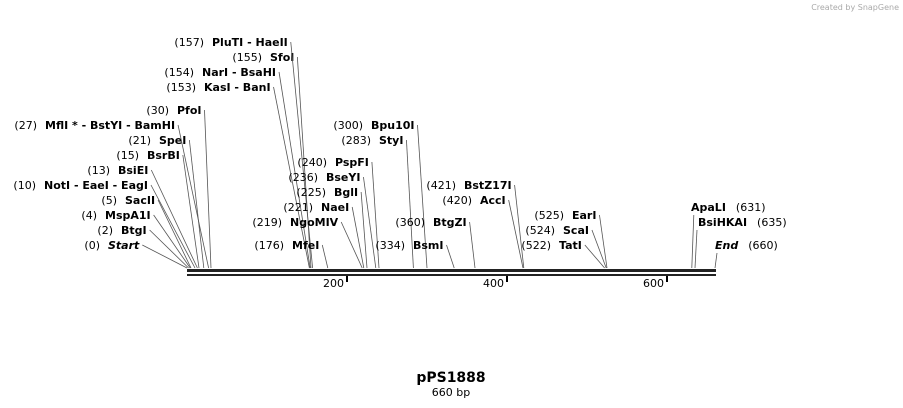  What do you see at coordinates (393, 125) in the screenshot?
I see `enzyme-name: Bpu10I` at bounding box center [393, 125].